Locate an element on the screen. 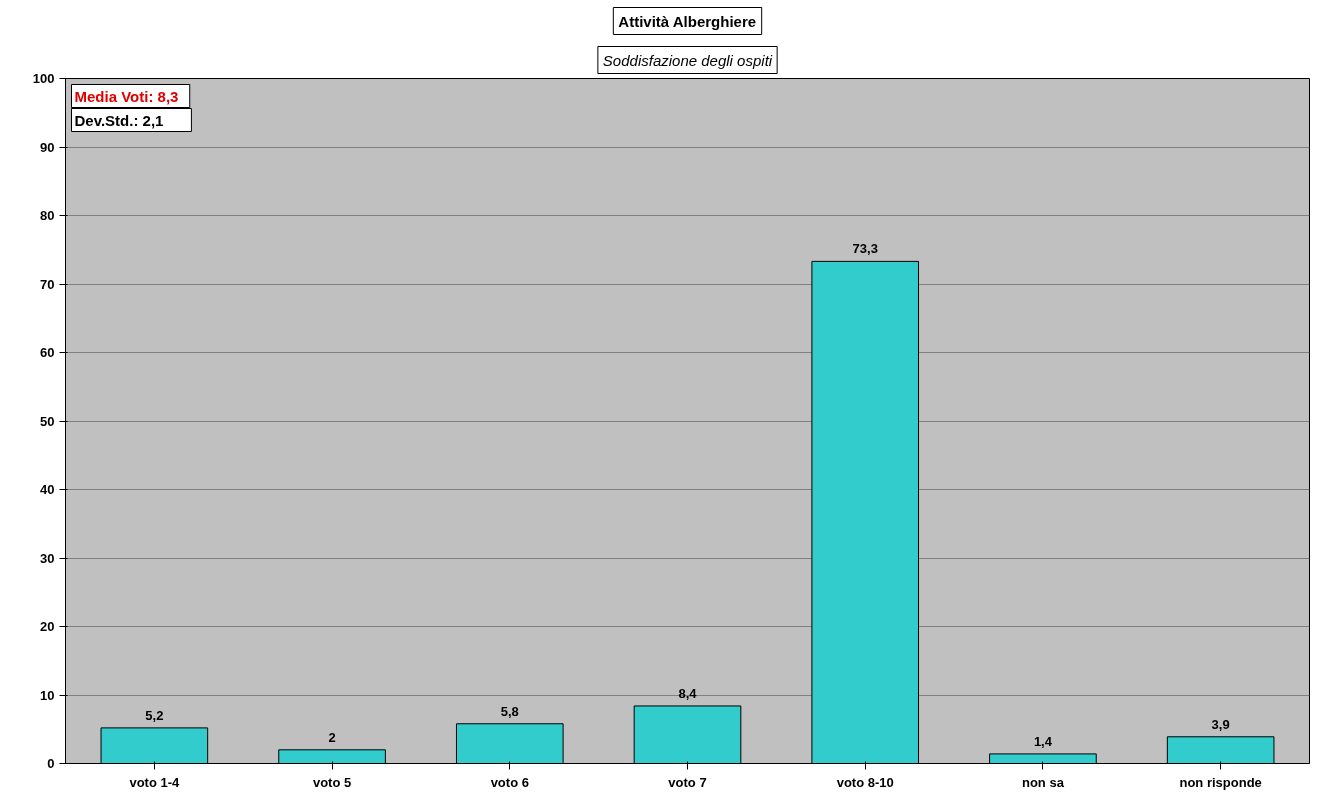 The image size is (1321, 803). y-tick-label: 70 is located at coordinates (47, 284).